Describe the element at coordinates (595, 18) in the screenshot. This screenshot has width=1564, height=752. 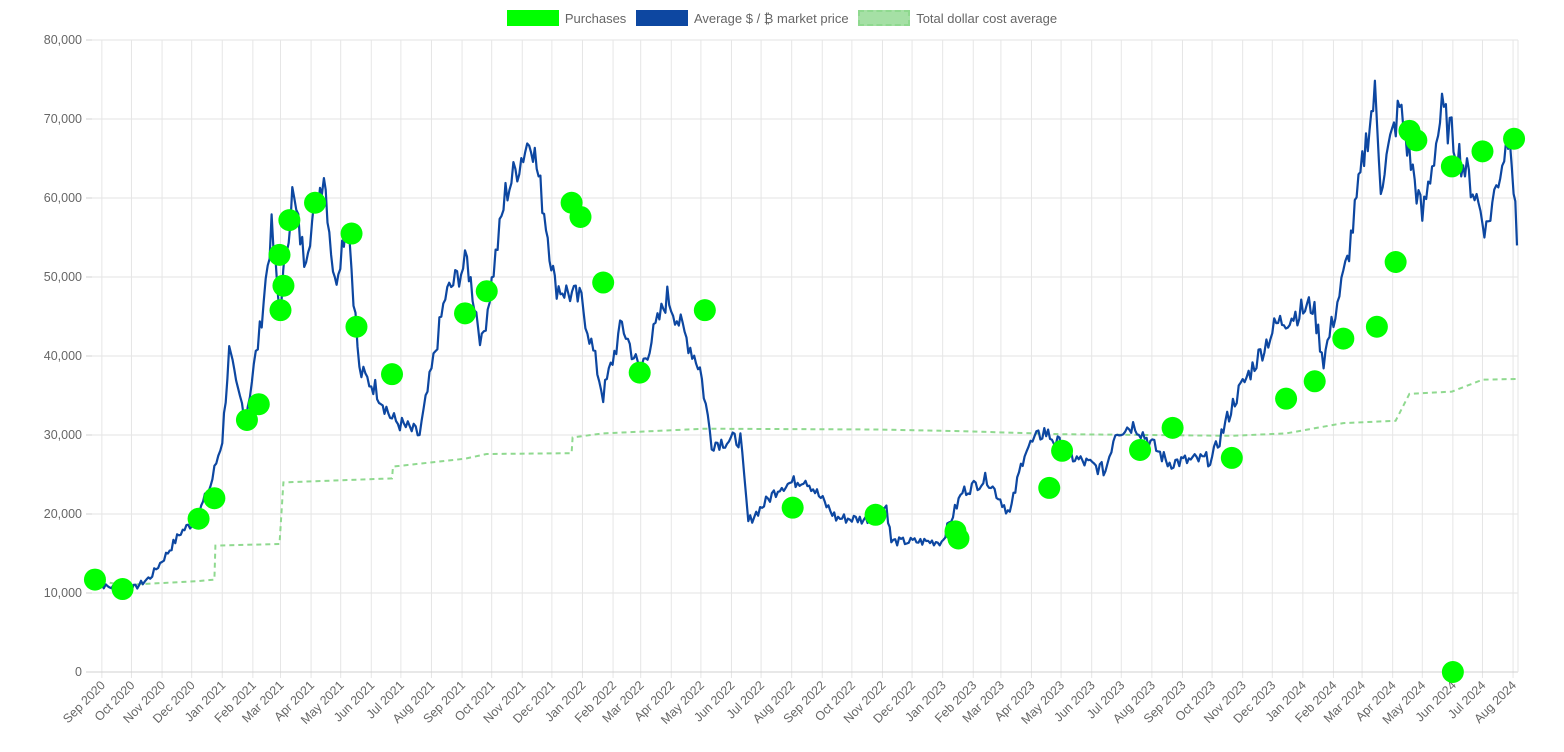
I see `legend-label-purchases: Purchases` at that location.